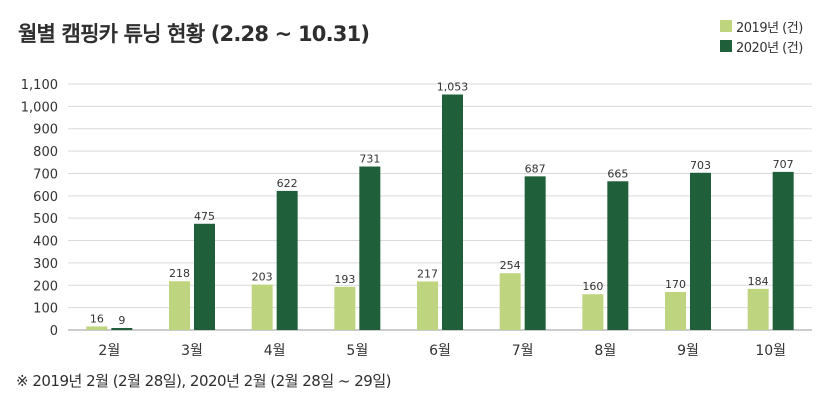 The height and width of the screenshot is (415, 830). What do you see at coordinates (121, 320) in the screenshot?
I see `data-label: 9` at bounding box center [121, 320].